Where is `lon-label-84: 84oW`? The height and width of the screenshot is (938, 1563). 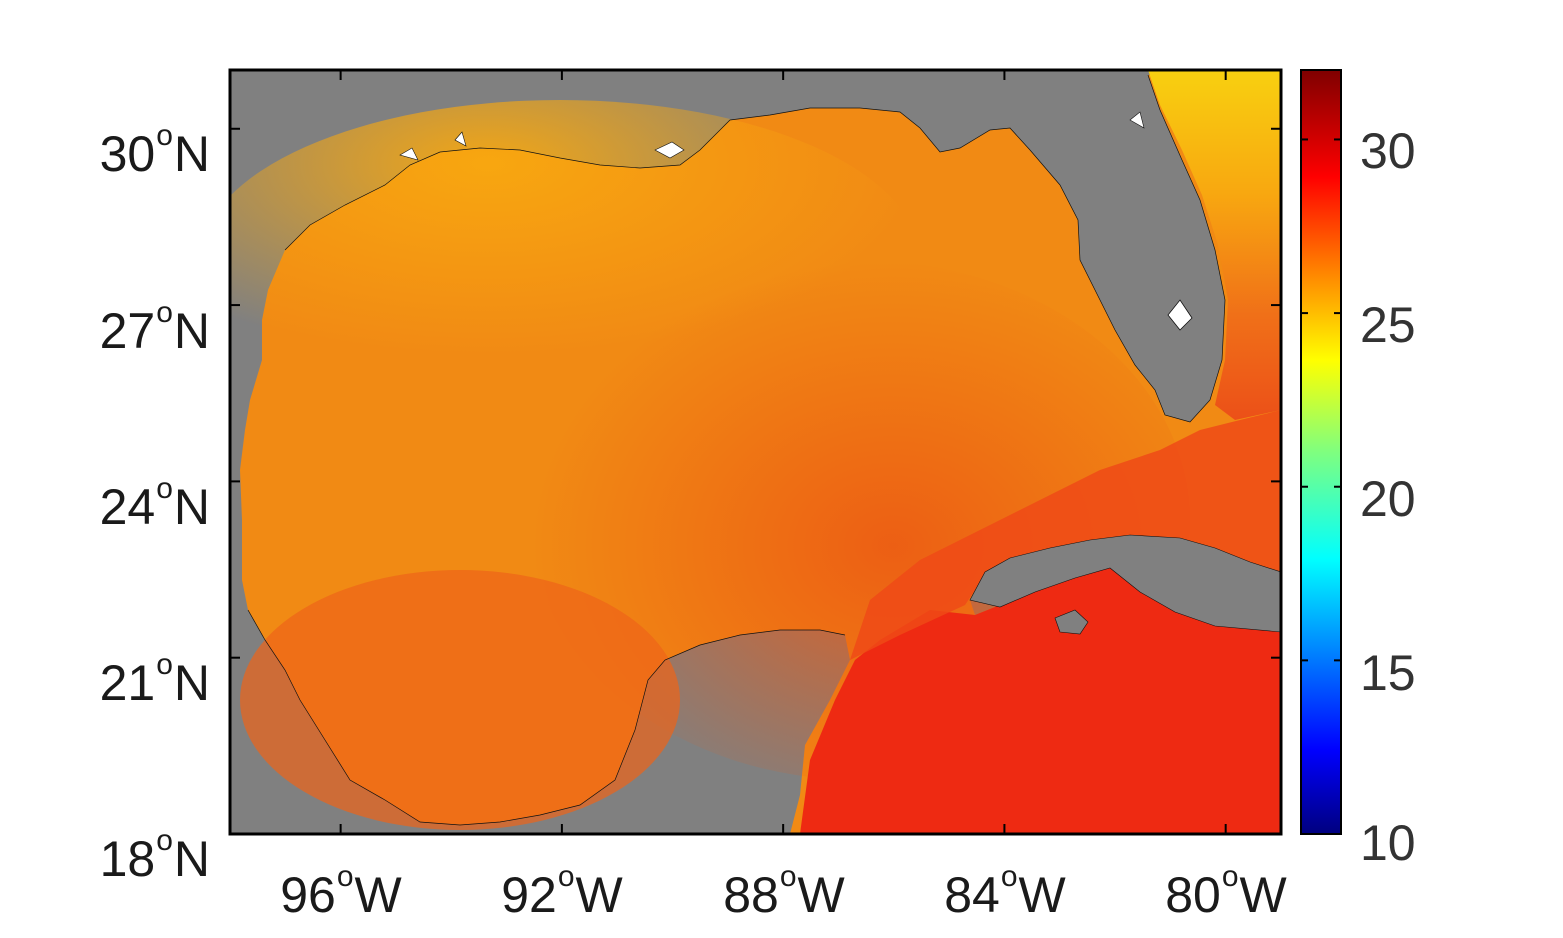
lon-label-84: 84oW is located at coordinates (1005, 891).